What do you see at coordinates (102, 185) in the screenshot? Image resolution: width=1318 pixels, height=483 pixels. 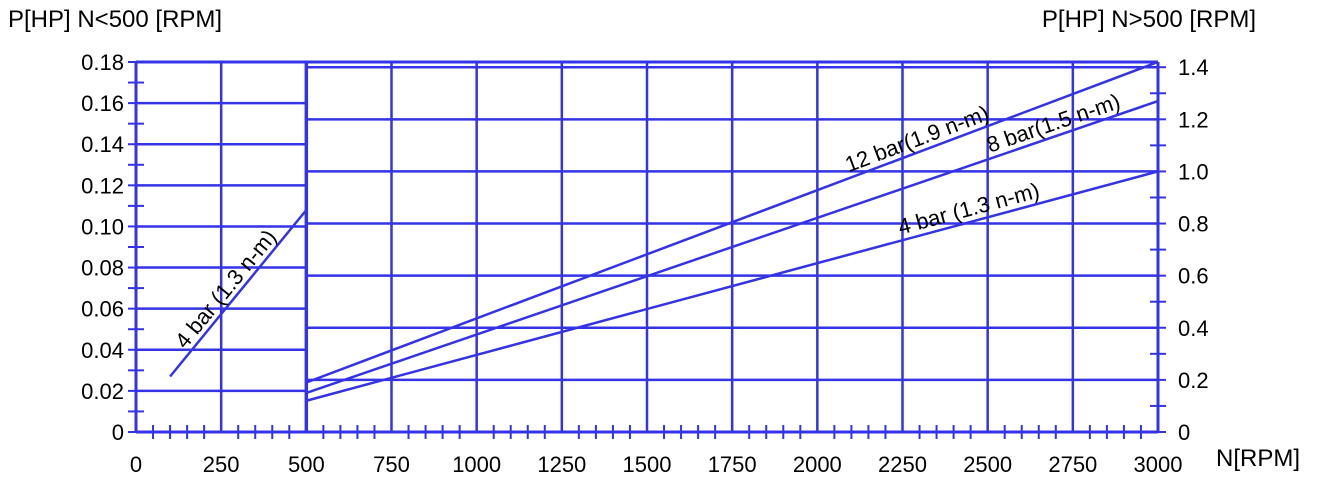 I see `left-y-tick-label: 0.12` at bounding box center [102, 185].